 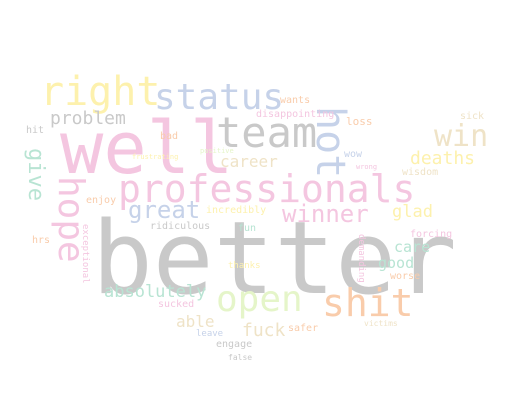 I want to click on word-winner: winner, so click(x=325, y=214).